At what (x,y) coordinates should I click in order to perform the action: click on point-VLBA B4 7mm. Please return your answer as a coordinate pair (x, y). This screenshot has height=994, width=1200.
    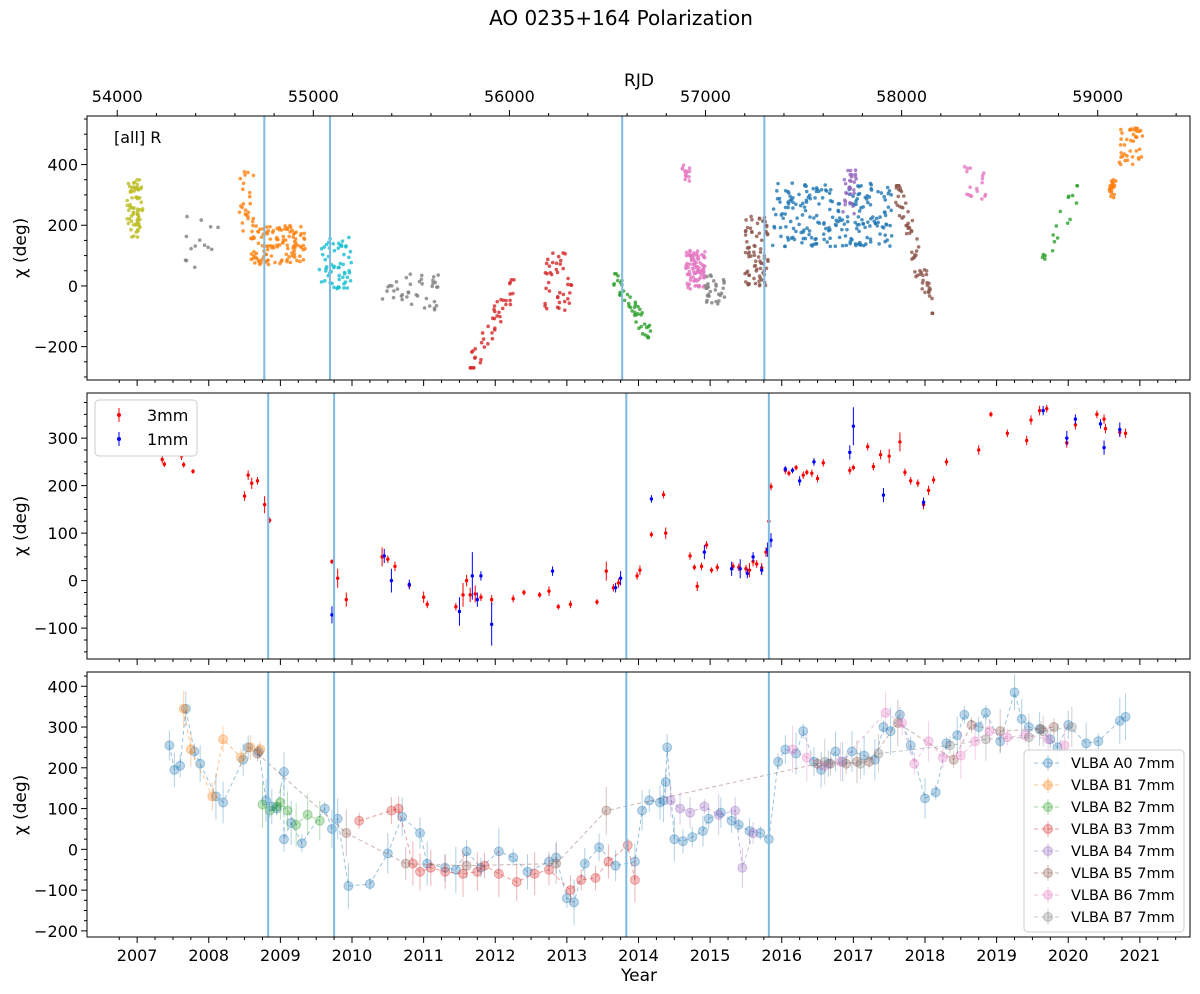
    Looking at the image, I should click on (753, 833).